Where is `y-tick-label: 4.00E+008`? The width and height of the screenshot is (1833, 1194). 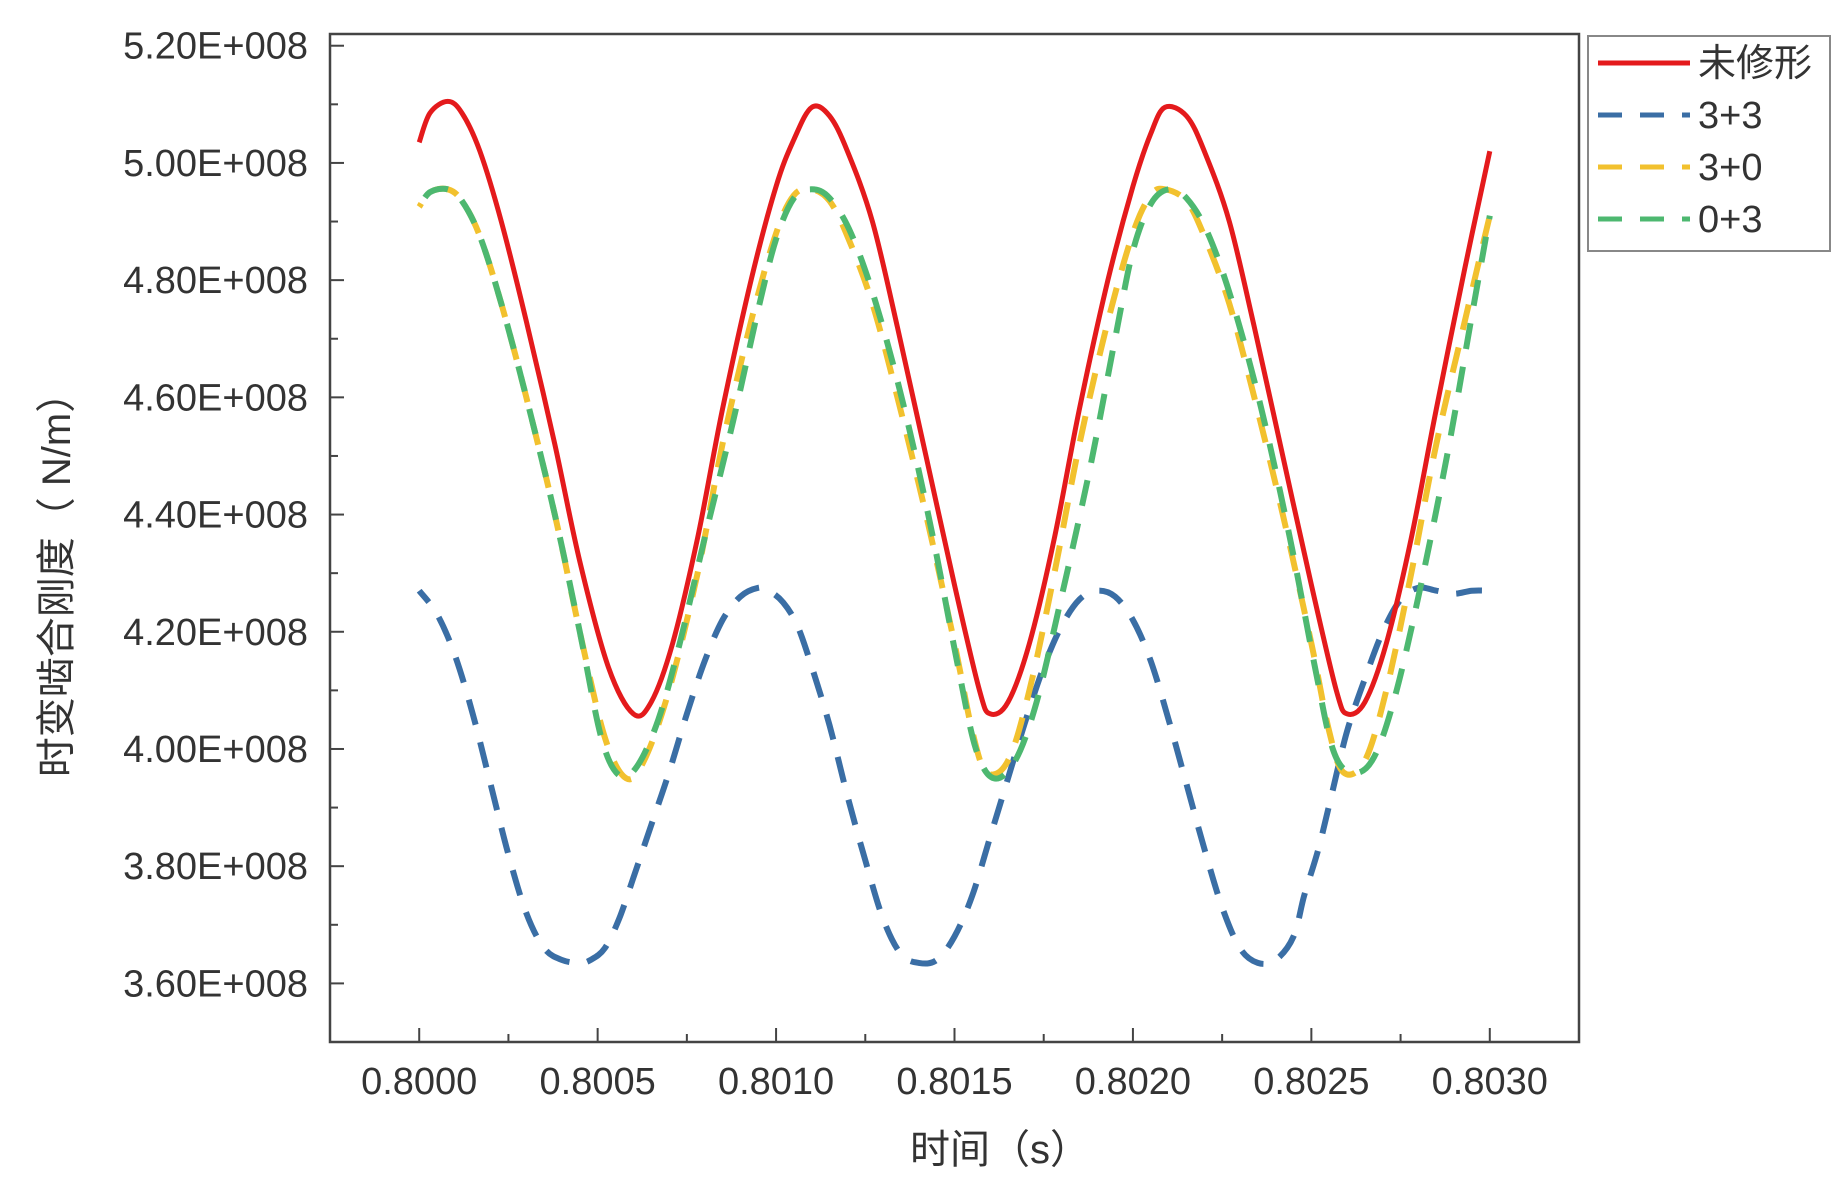 y-tick-label: 4.00E+008 is located at coordinates (215, 750).